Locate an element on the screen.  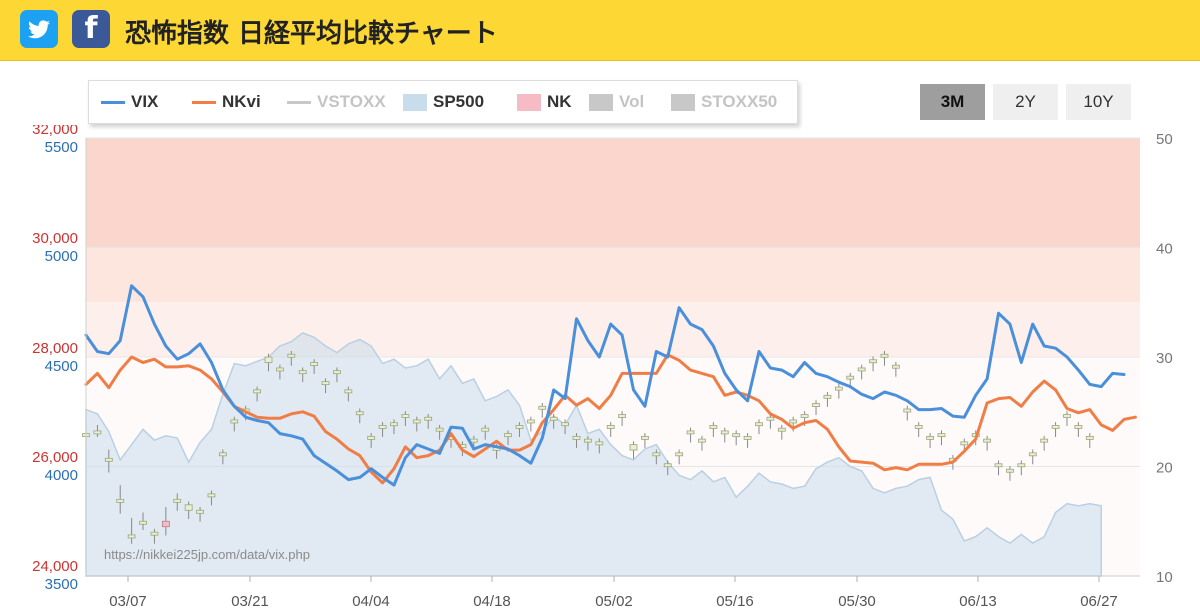
x-axis-tick-label: 04/18 is located at coordinates (492, 601).